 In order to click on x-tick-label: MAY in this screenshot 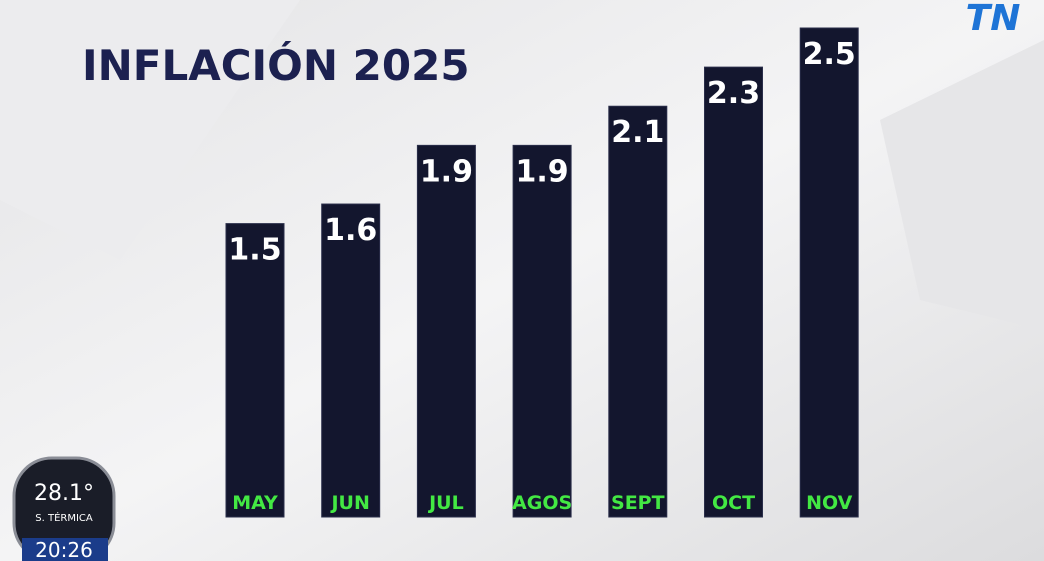, I will do `click(255, 503)`.